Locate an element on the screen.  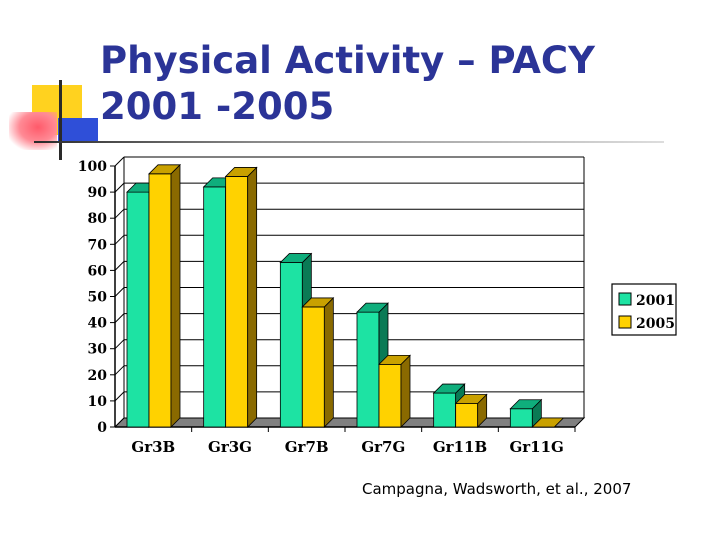
bar-front-2001-Gr7G is located at coordinates (368, 369).